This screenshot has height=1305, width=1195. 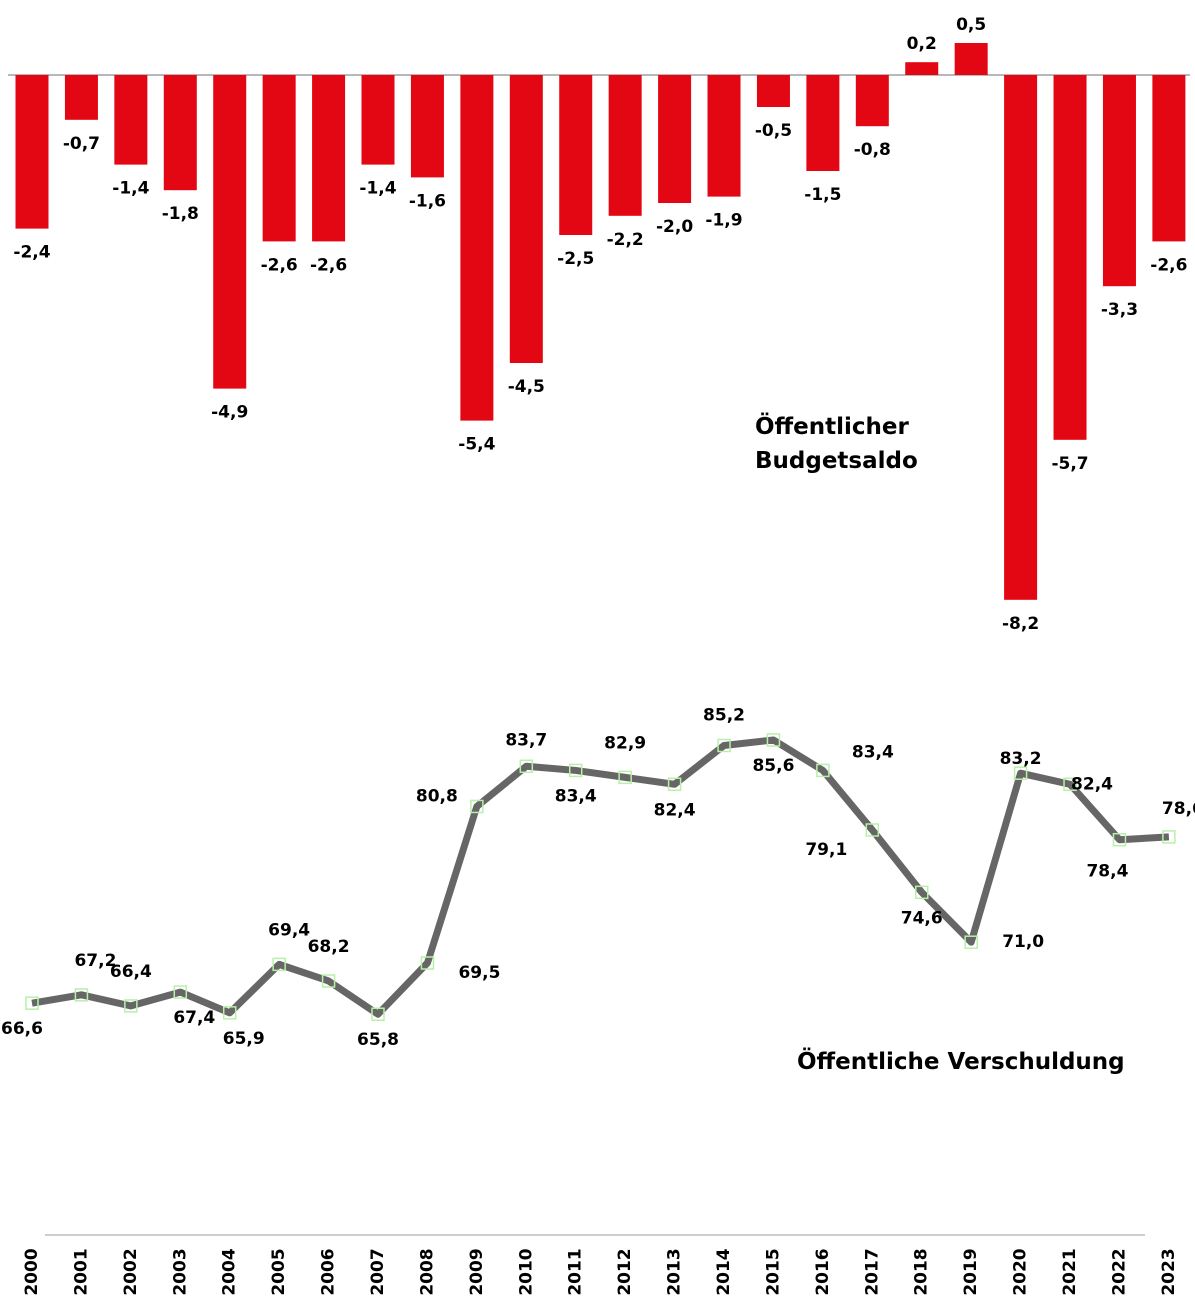 I want to click on x-tick-label: 2019, so click(x=971, y=1271).